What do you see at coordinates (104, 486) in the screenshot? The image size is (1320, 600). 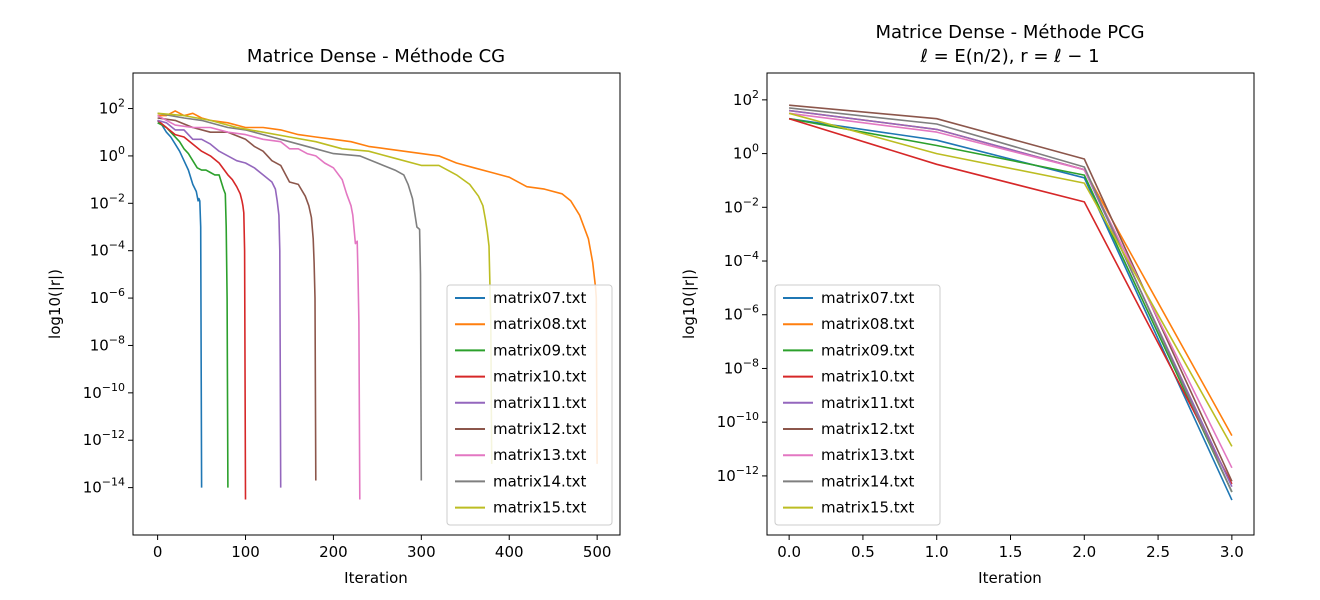 I see `y-tick-label: 10⁻¹⁴` at bounding box center [104, 486].